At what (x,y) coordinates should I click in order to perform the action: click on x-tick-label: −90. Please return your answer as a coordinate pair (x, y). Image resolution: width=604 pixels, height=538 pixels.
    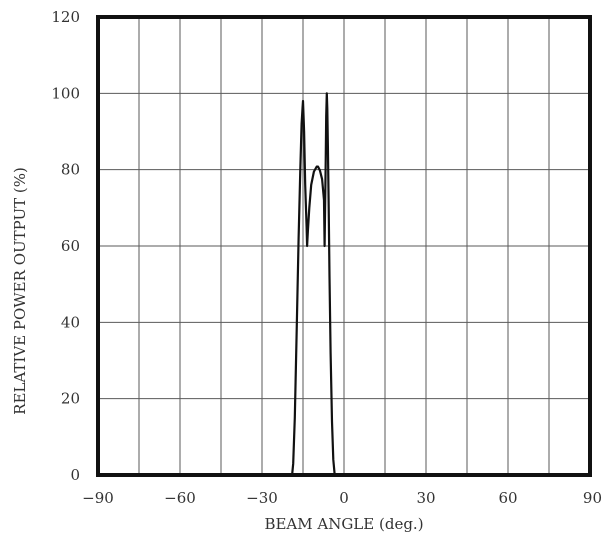
    Looking at the image, I should click on (98, 498).